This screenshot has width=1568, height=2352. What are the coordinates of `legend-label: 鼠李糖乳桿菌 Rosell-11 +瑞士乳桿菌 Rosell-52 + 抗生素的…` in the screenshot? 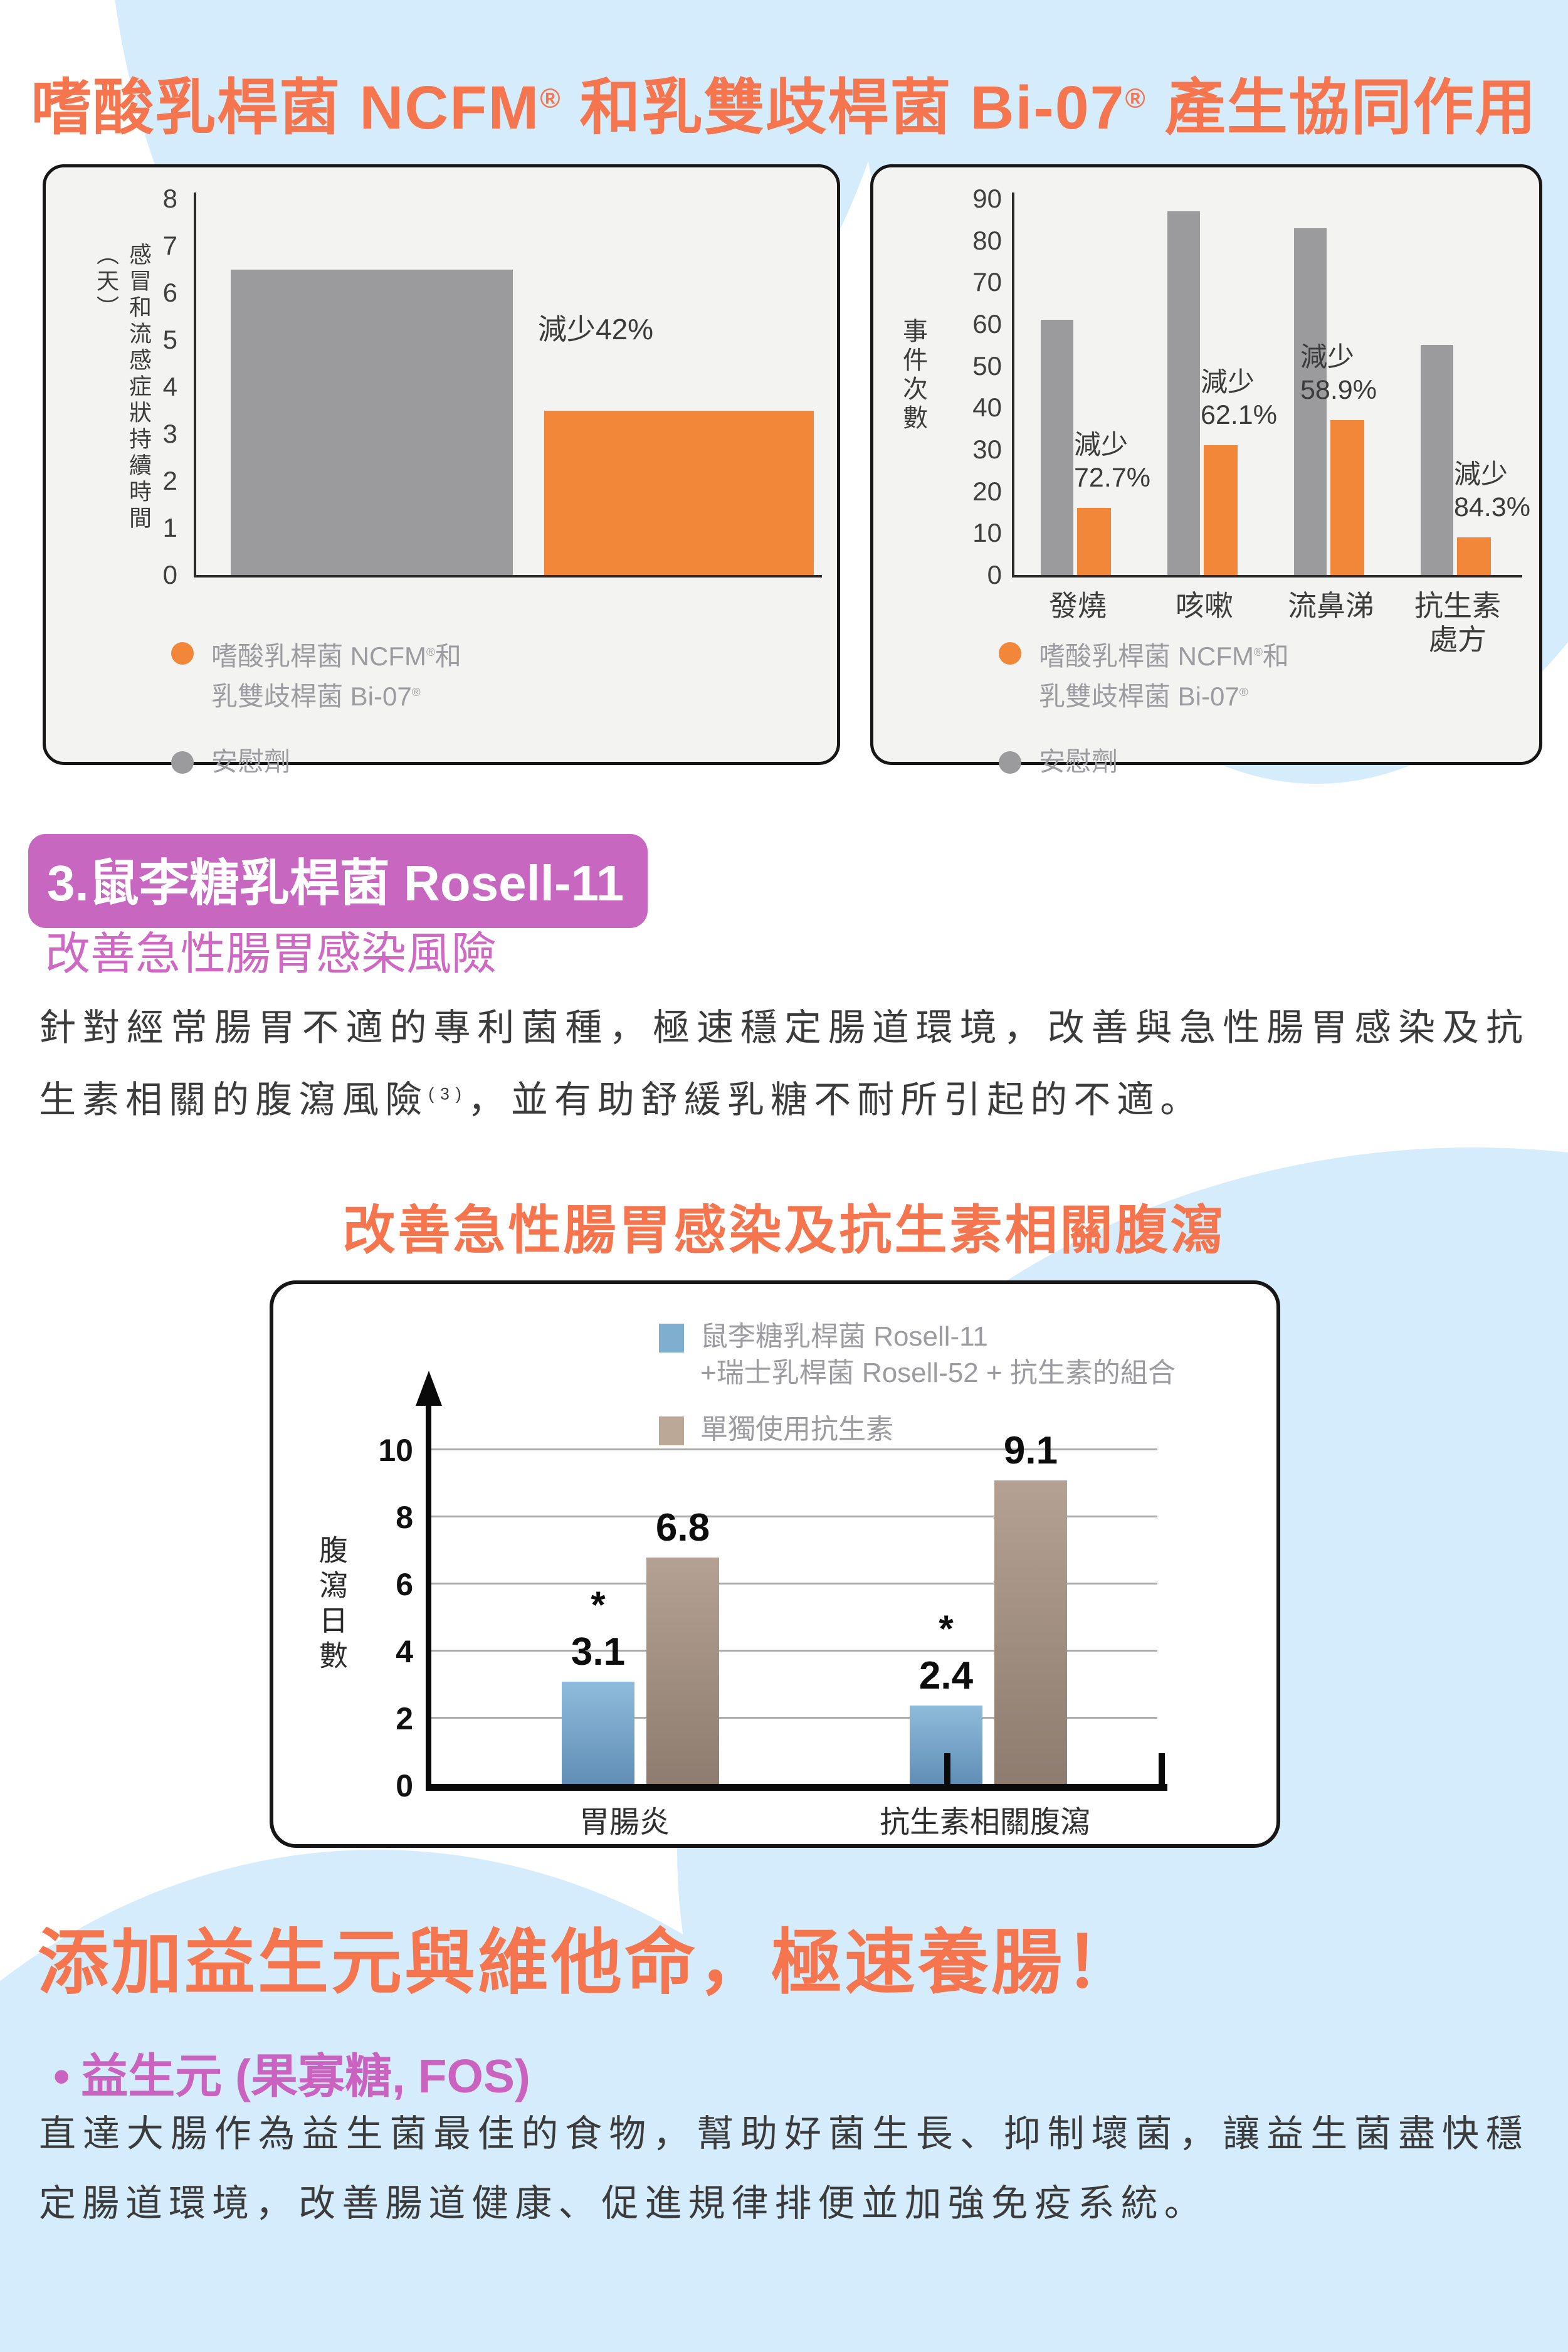 It's located at (938, 1355).